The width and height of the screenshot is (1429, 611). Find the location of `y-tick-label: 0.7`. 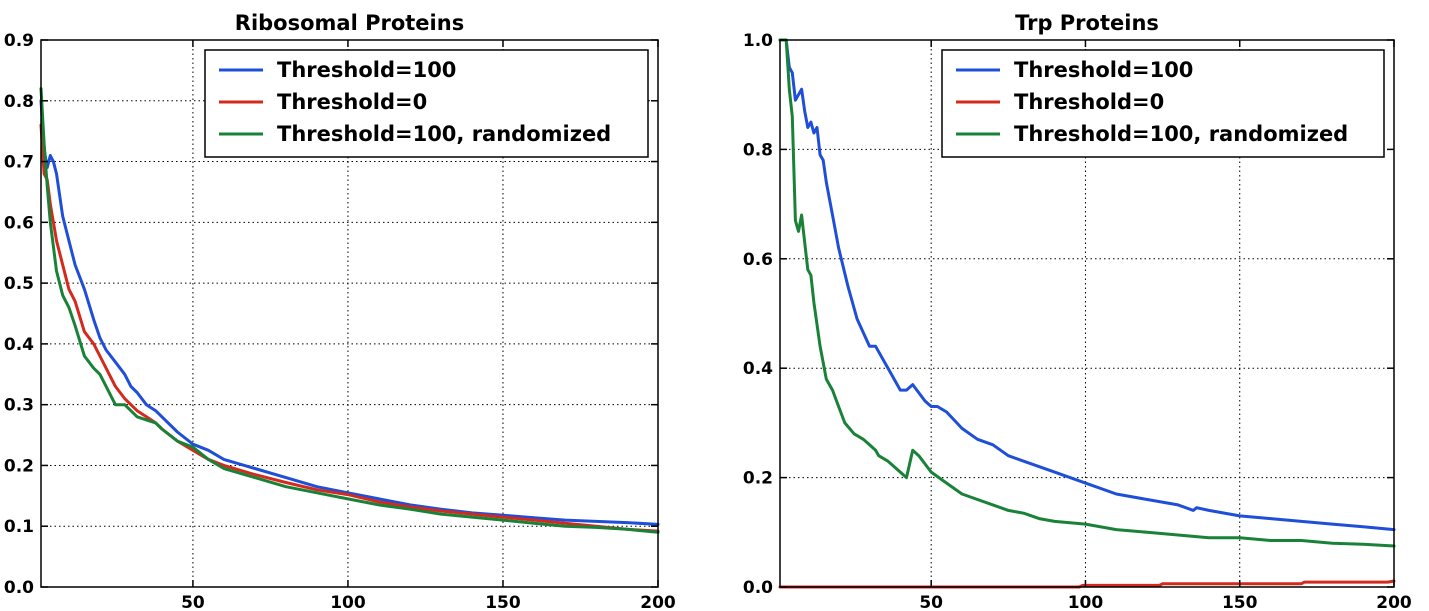

y-tick-label: 0.7 is located at coordinates (19, 163).